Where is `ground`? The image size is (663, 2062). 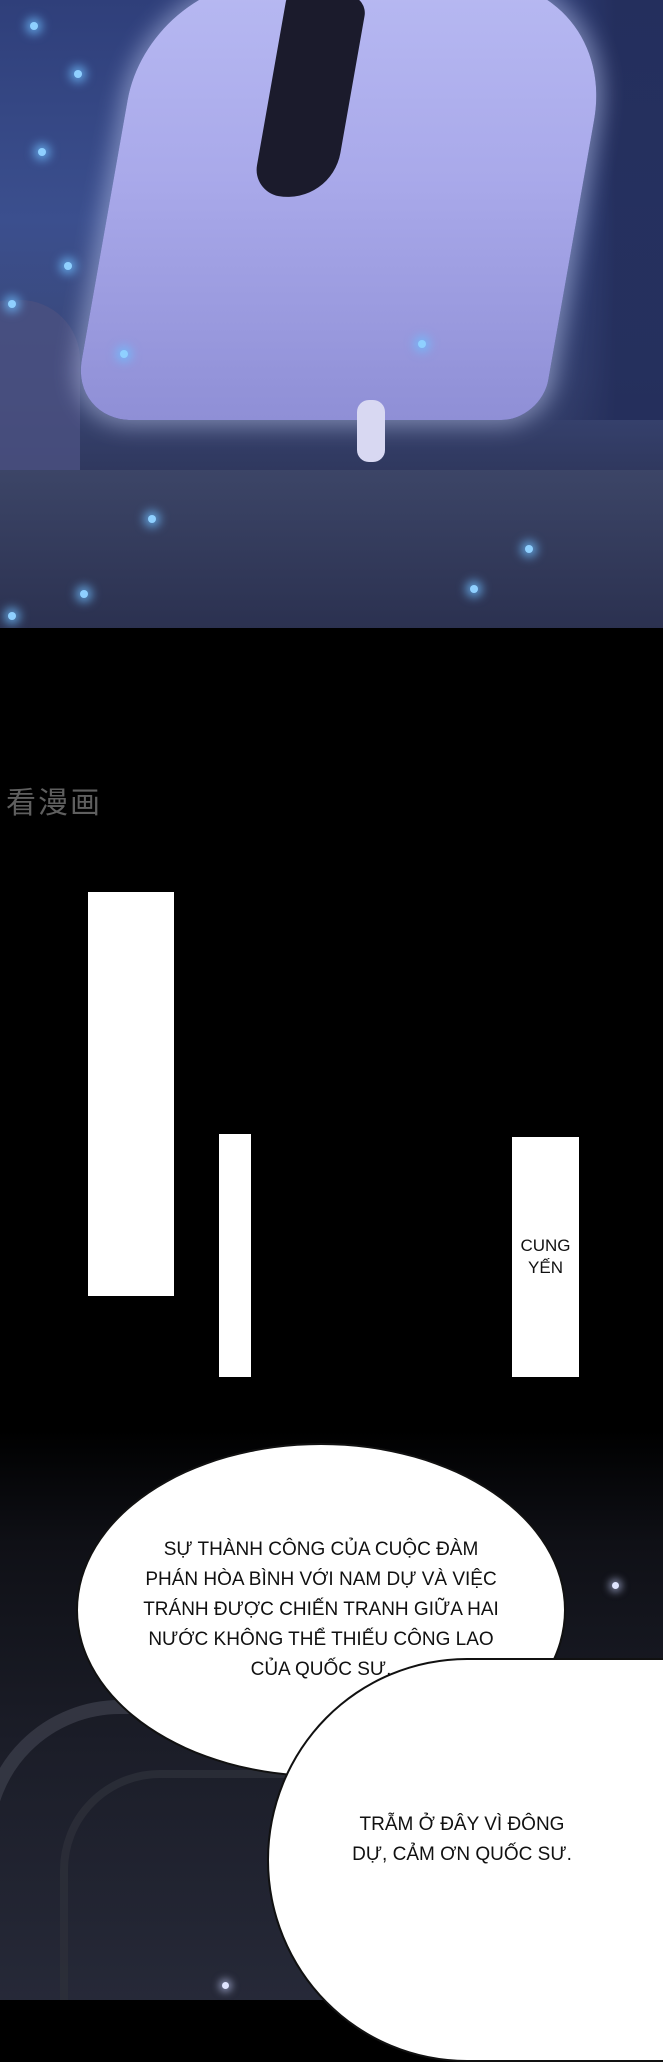 ground is located at coordinates (331, 549).